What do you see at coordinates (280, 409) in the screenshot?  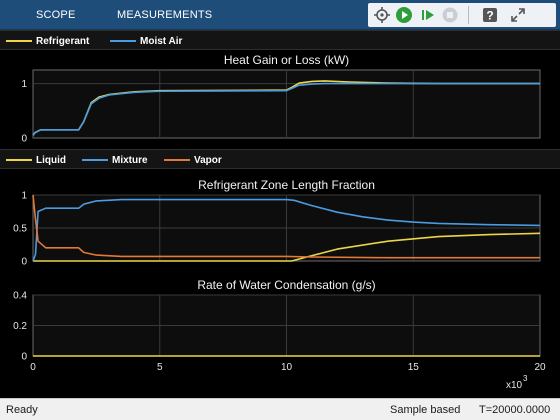 I see `status-bar: Ready Sample based T=20000.0000` at bounding box center [280, 409].